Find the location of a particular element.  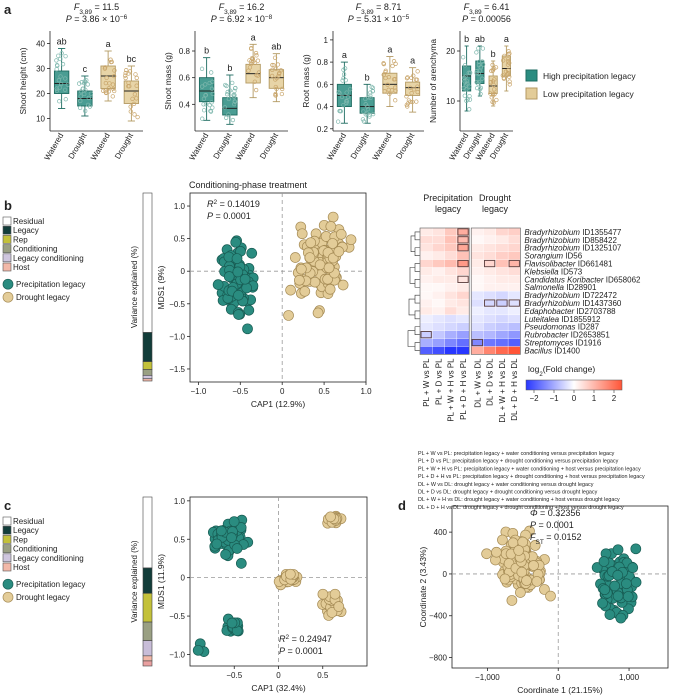

x-axis-label: CAP1 (32.4%) is located at coordinates (278, 688).